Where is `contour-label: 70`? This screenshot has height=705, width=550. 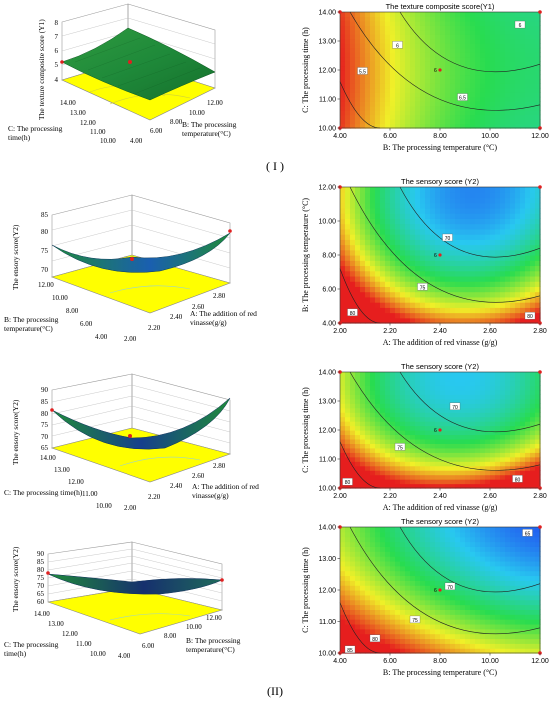 contour-label: 70 is located at coordinates (455, 408).